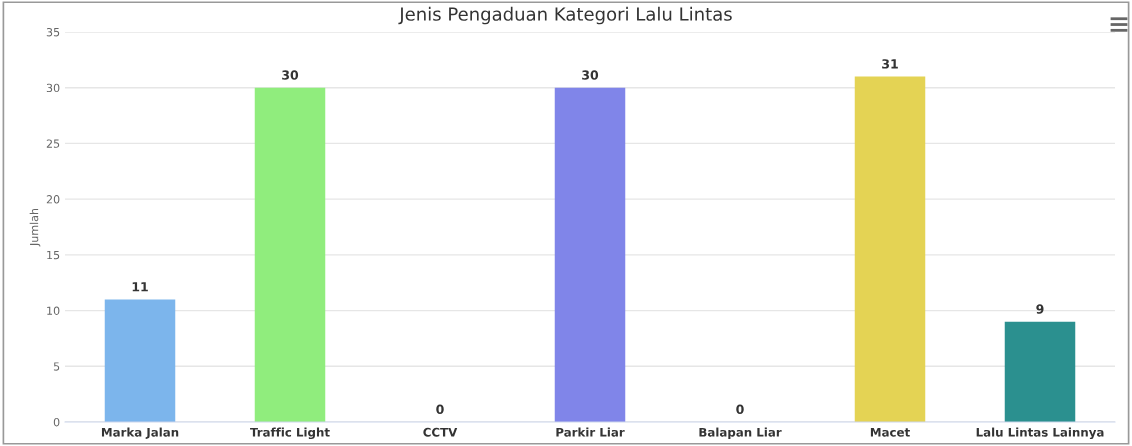 This screenshot has width=1132, height=446. Describe the element at coordinates (740, 433) in the screenshot. I see `x-tick-label: Balapan Liar` at that location.